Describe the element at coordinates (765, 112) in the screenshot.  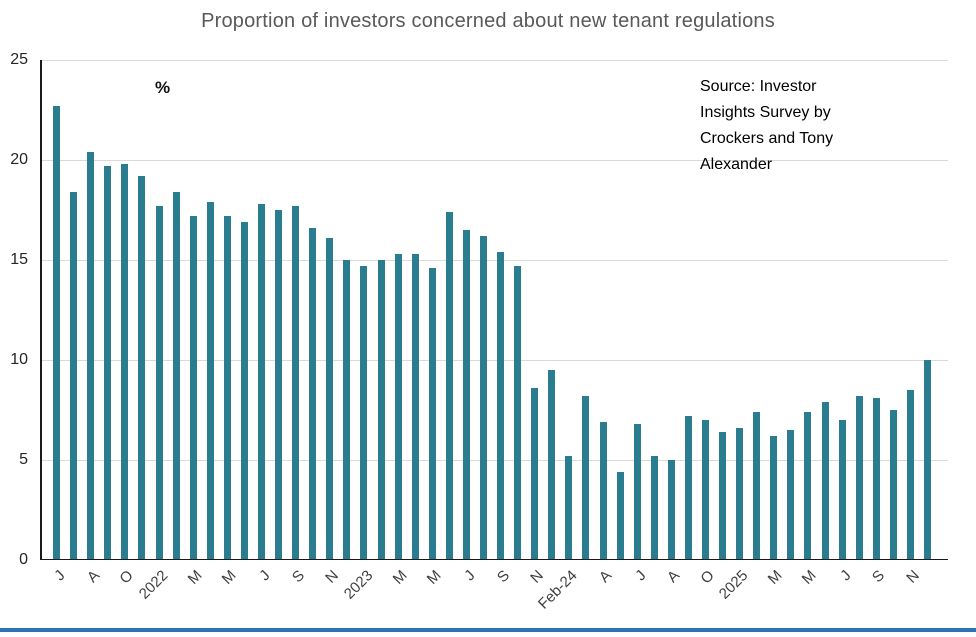
I see `source-line: Insights Survey by` at that location.